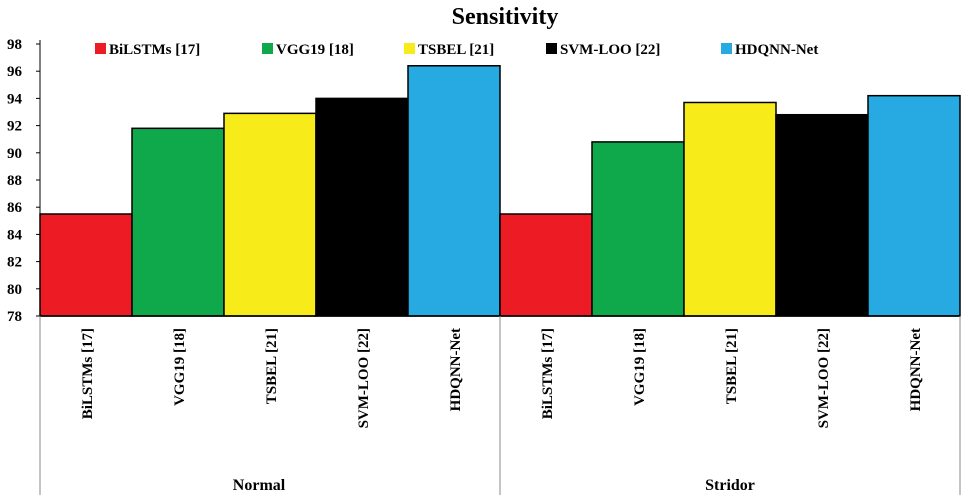  What do you see at coordinates (730, 485) in the screenshot?
I see `group-label-stridor: Stridor` at bounding box center [730, 485].